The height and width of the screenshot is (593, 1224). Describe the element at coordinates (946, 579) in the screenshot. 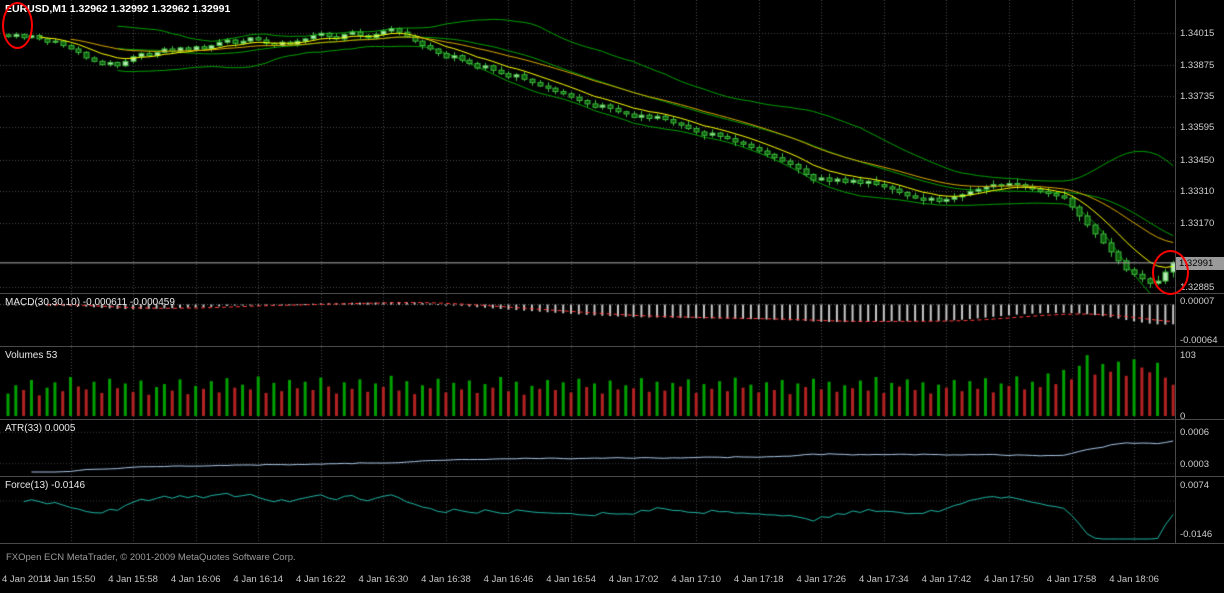

I see `time-axis-label: 4 Jan 17:42` at that location.